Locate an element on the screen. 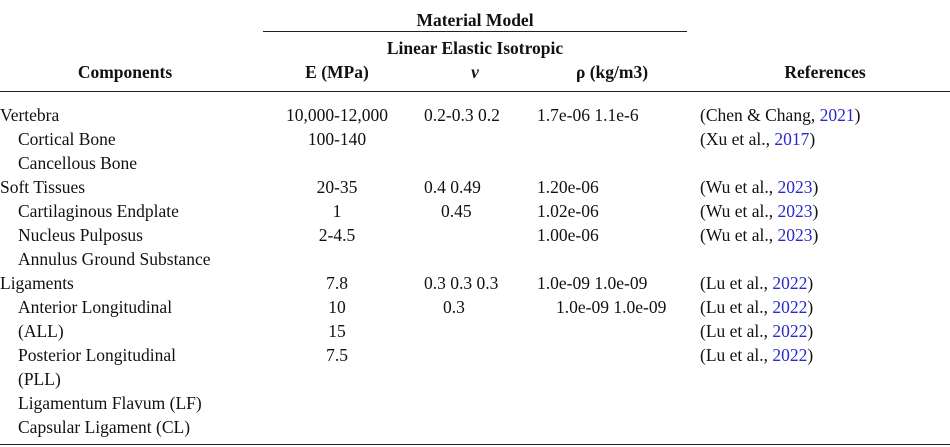 The image size is (950, 447). component: Soft Tissues is located at coordinates (43, 187).